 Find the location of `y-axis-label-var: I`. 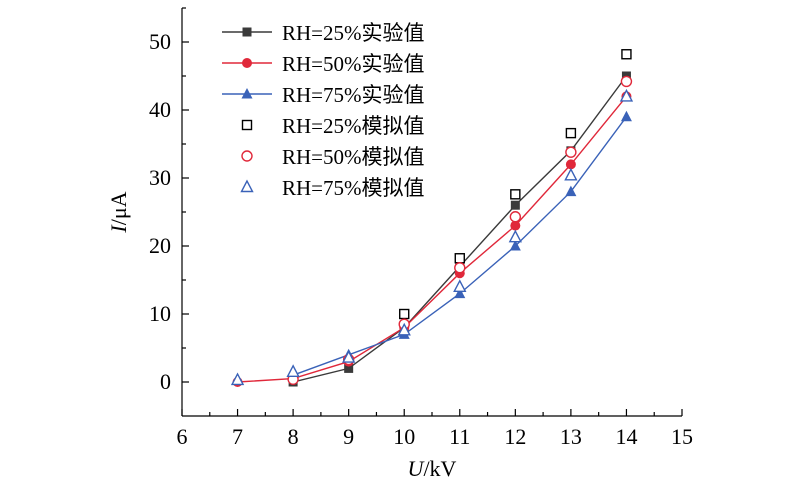

y-axis-label-var: I is located at coordinates (118, 229).